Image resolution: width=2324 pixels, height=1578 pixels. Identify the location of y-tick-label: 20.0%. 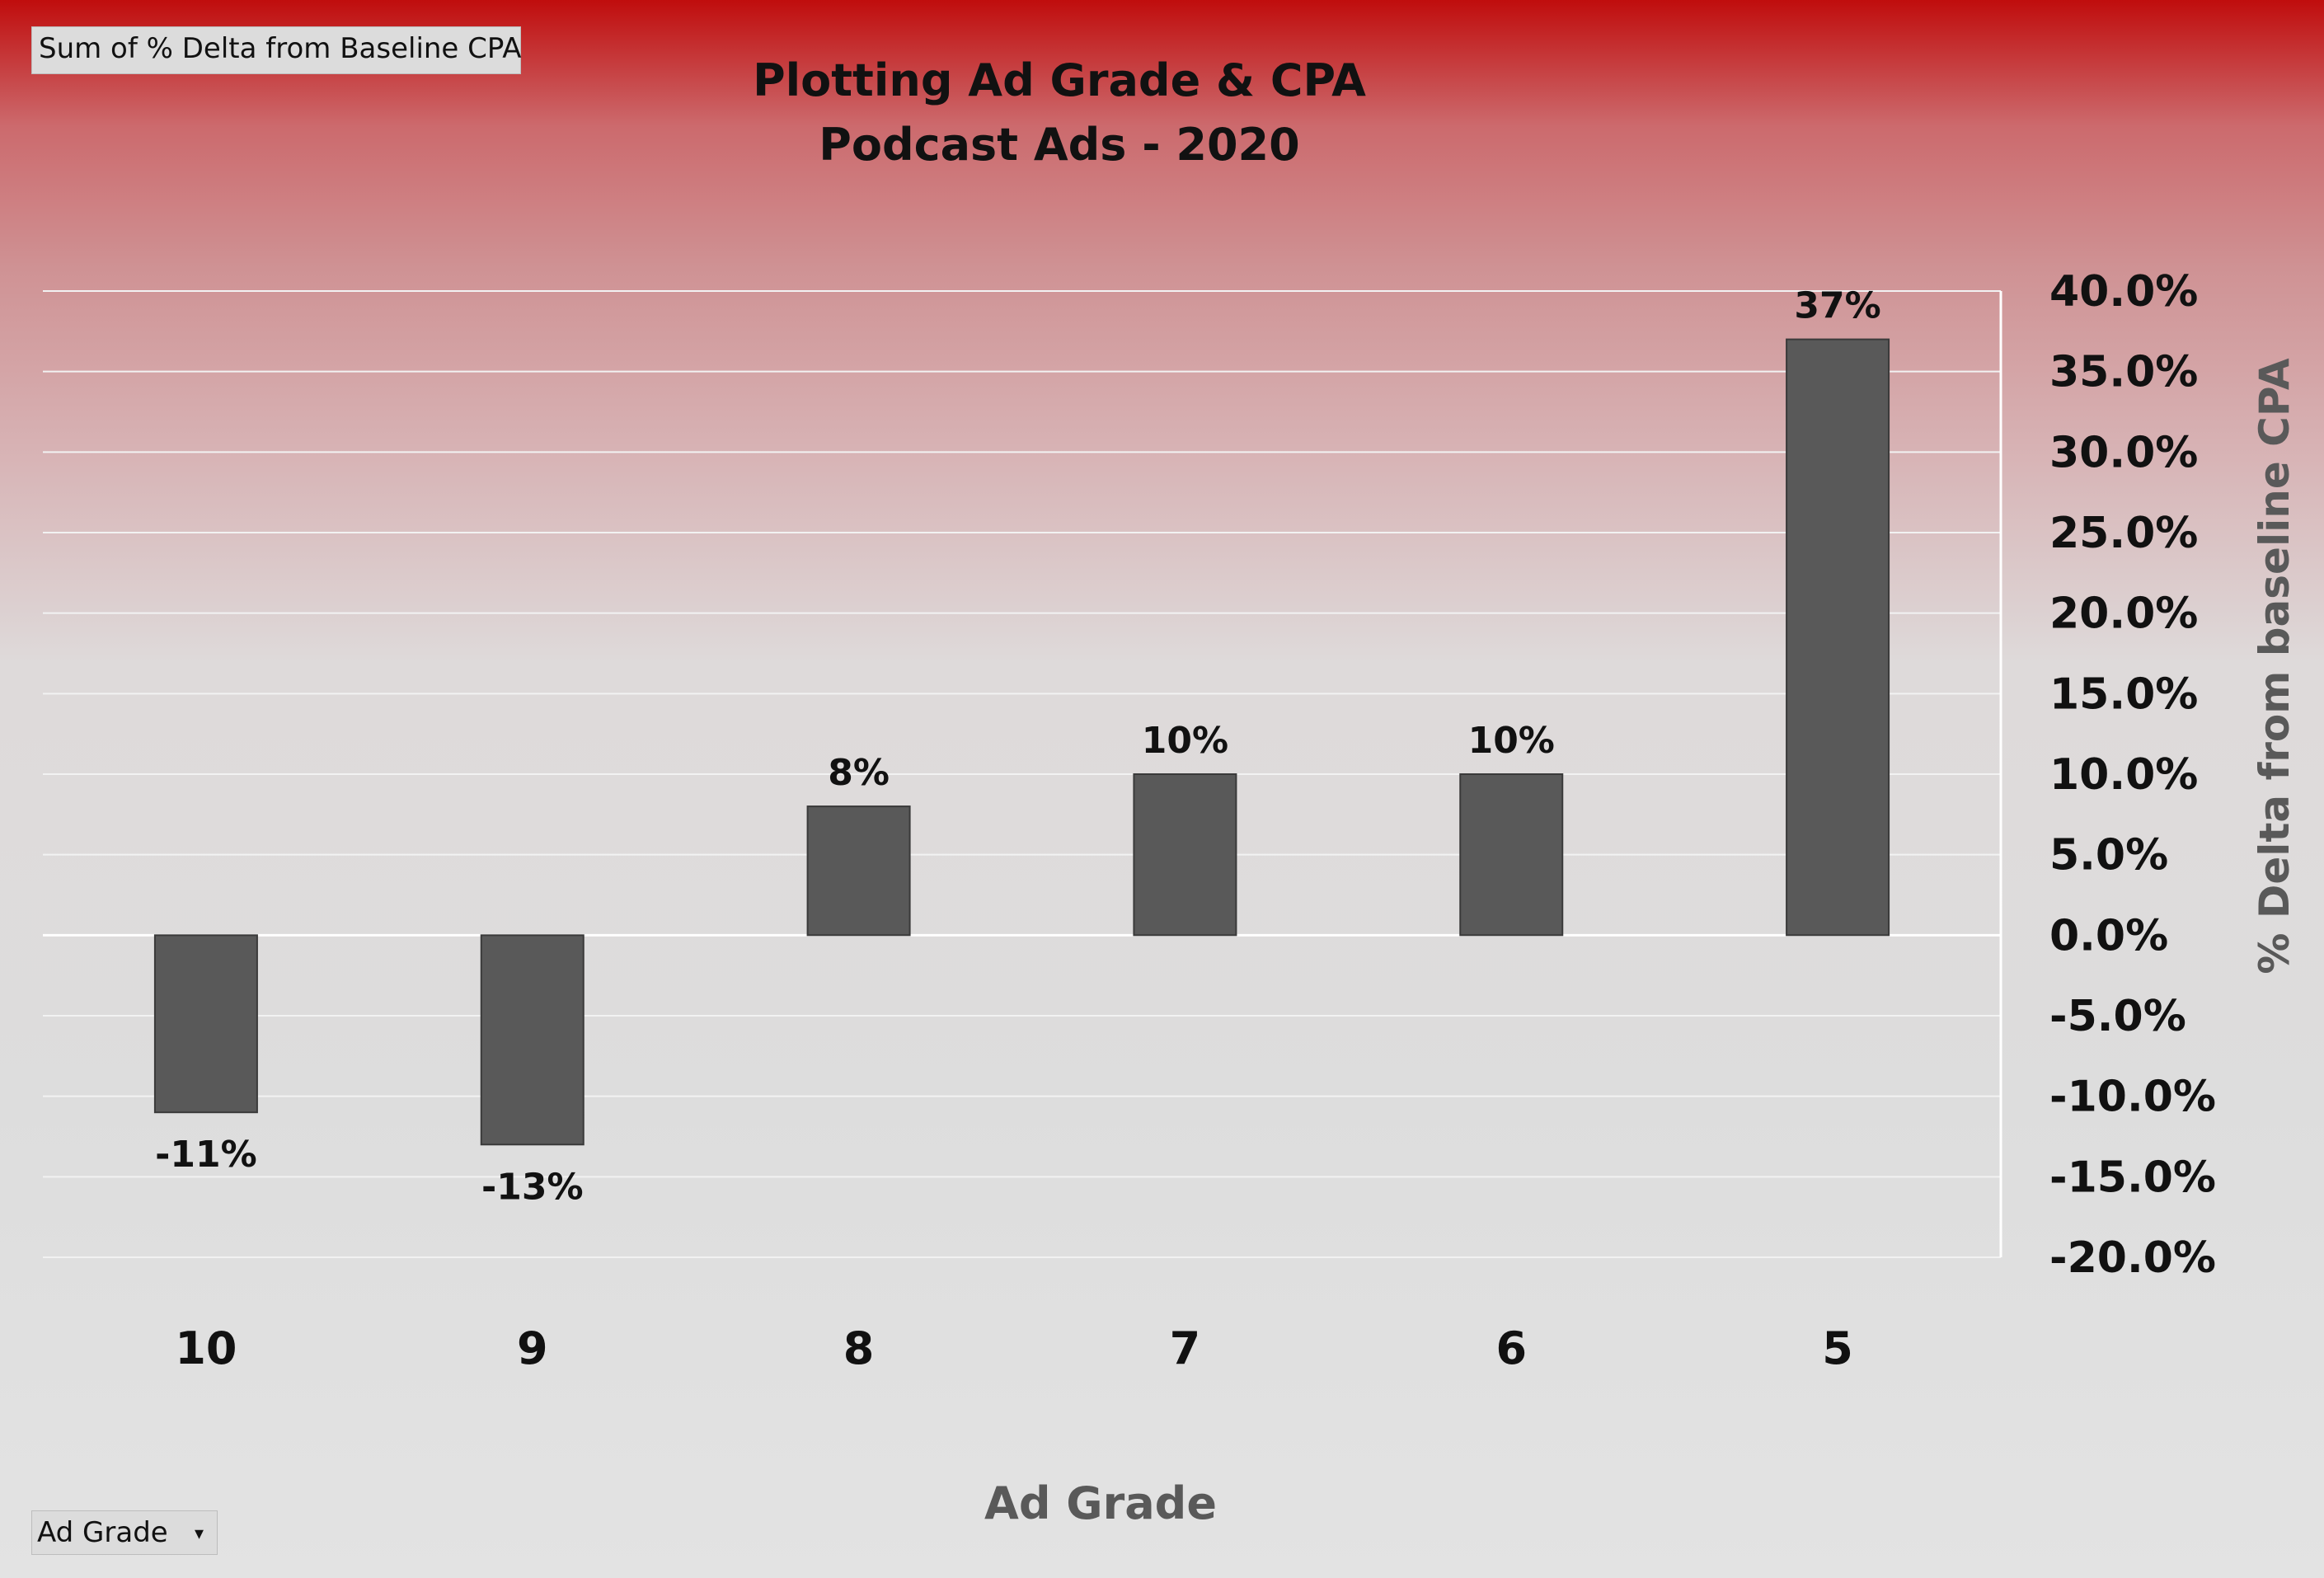
(2123, 614).